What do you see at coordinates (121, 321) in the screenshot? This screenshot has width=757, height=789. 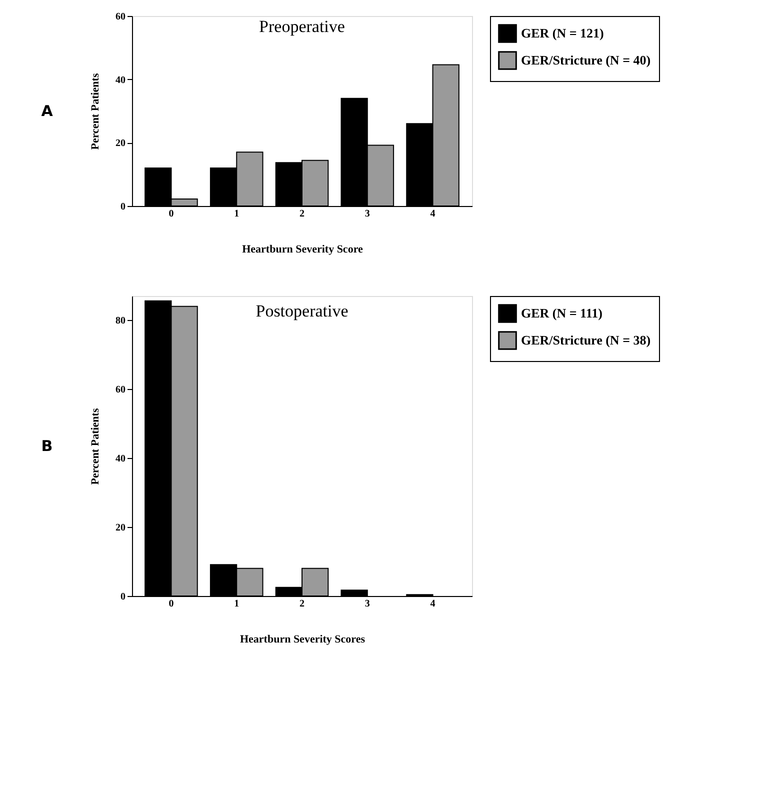 I see `y-tick-label: 80` at bounding box center [121, 321].